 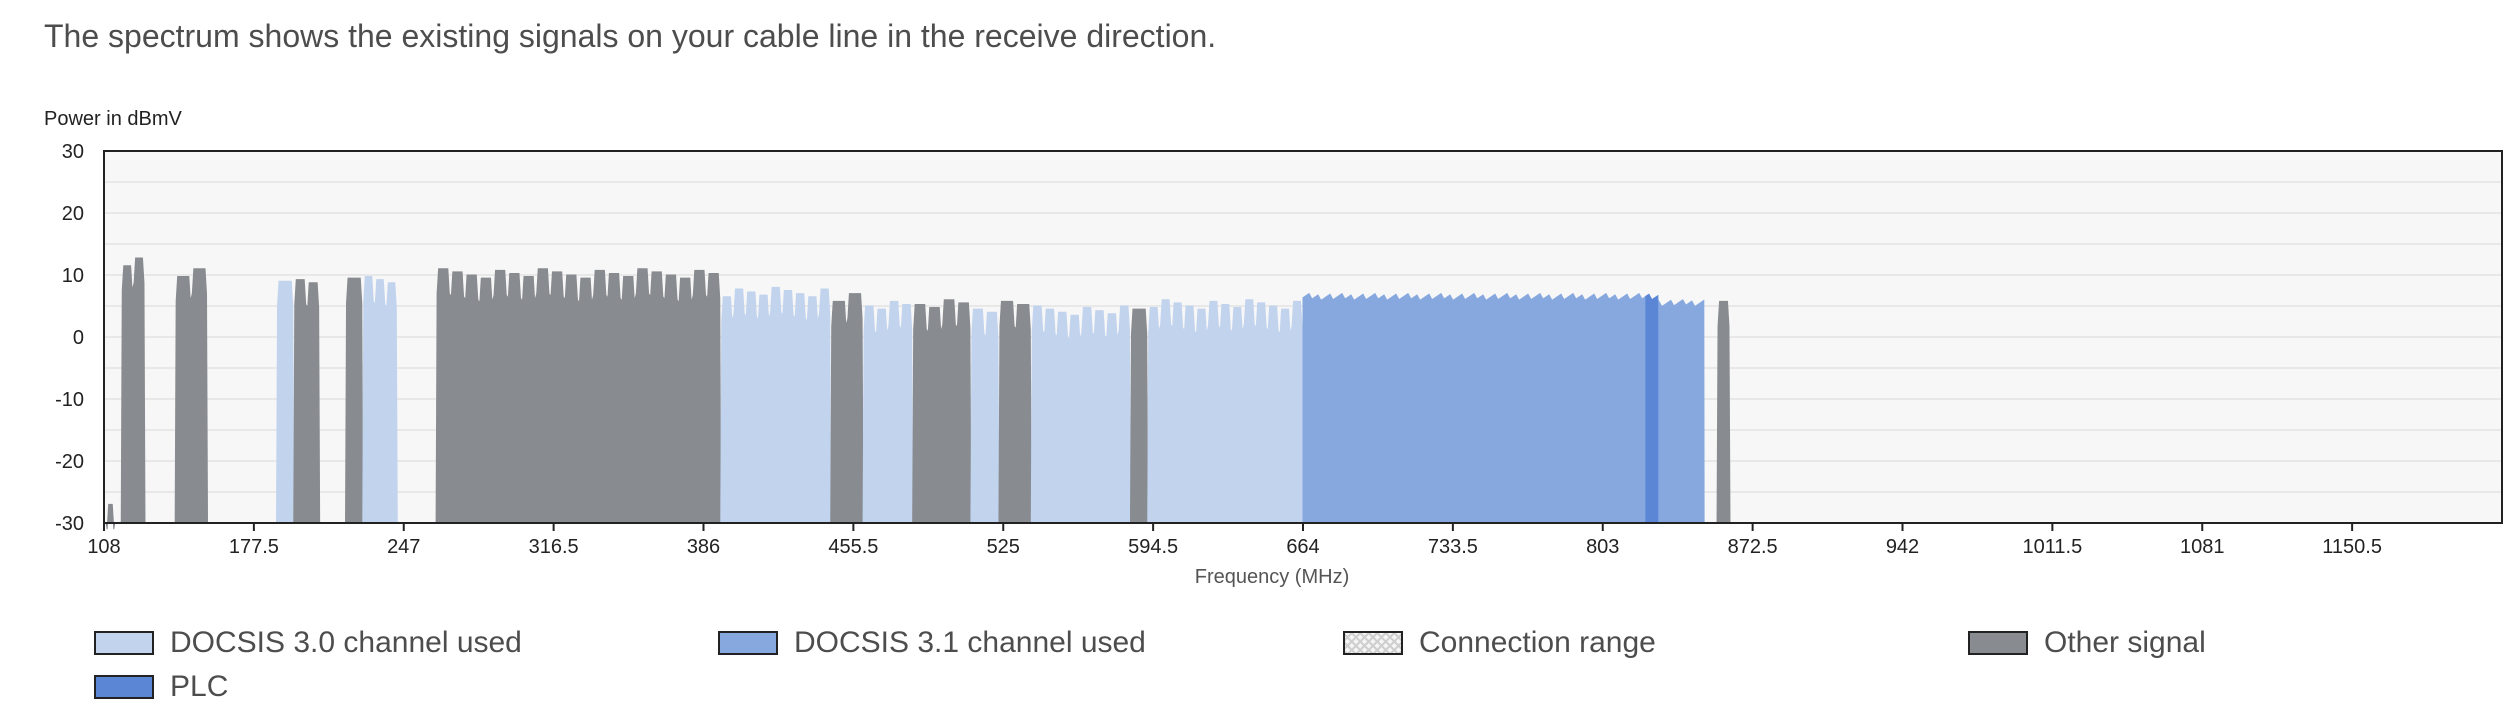 What do you see at coordinates (1373, 643) in the screenshot?
I see `legend-swatch-connection-range` at bounding box center [1373, 643].